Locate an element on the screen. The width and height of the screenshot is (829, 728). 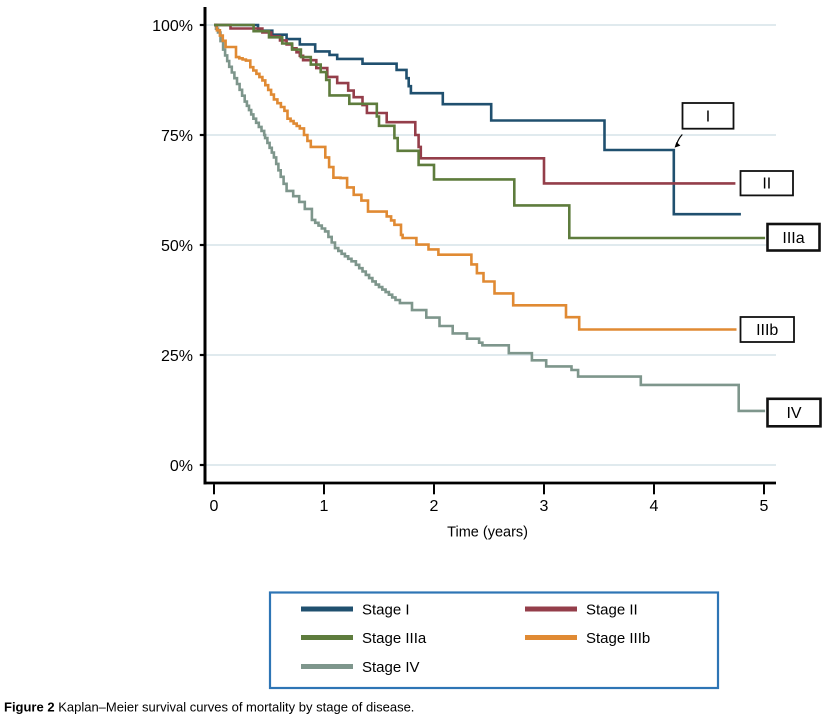
svg-text: Stage I is located at coordinates (386, 610).